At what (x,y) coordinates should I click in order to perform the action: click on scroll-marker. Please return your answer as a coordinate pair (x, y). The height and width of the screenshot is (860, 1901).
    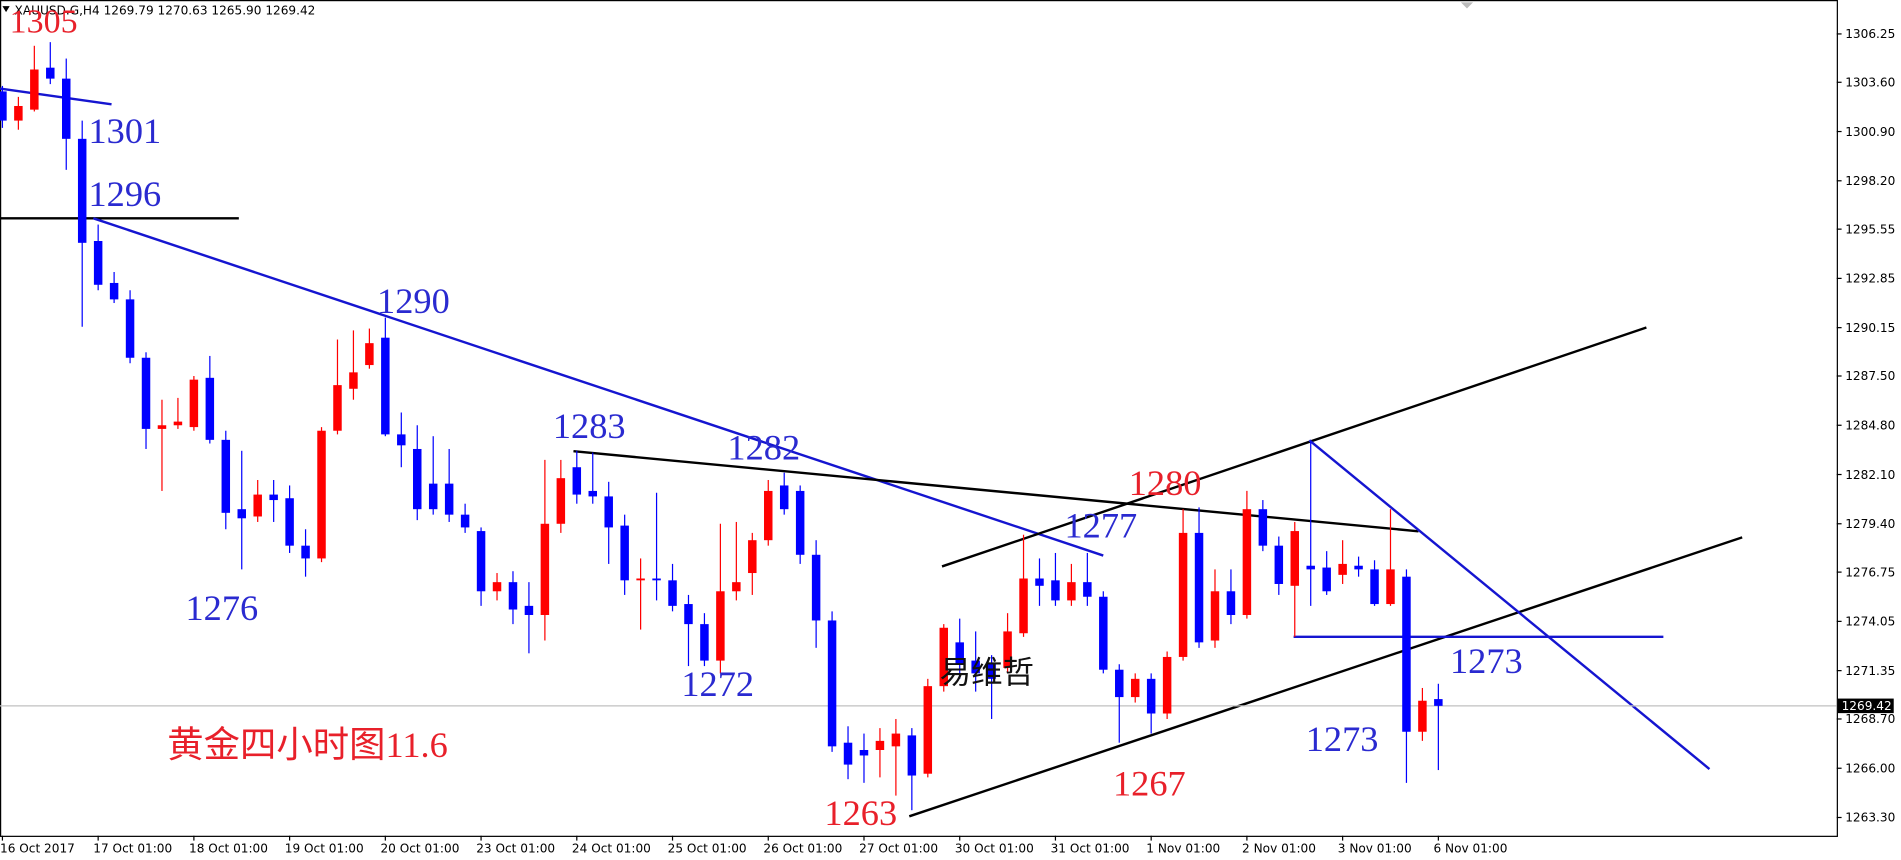
    Looking at the image, I should click on (1467, 5).